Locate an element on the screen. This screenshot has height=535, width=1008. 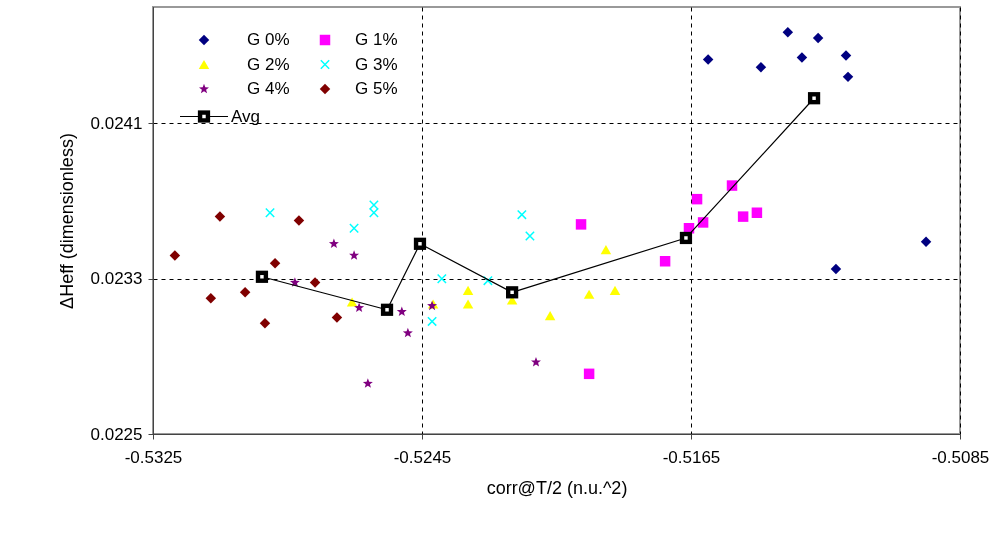
x-tick-label: -0.5245 is located at coordinates (422, 457).